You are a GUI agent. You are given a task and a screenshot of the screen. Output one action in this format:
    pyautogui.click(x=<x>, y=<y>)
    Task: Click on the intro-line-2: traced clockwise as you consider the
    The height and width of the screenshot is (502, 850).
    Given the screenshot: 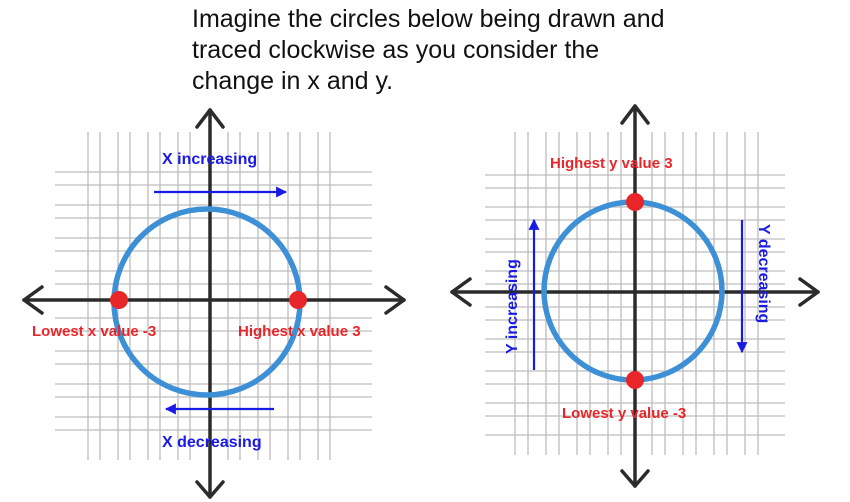 What is the action you would take?
    pyautogui.click(x=396, y=50)
    